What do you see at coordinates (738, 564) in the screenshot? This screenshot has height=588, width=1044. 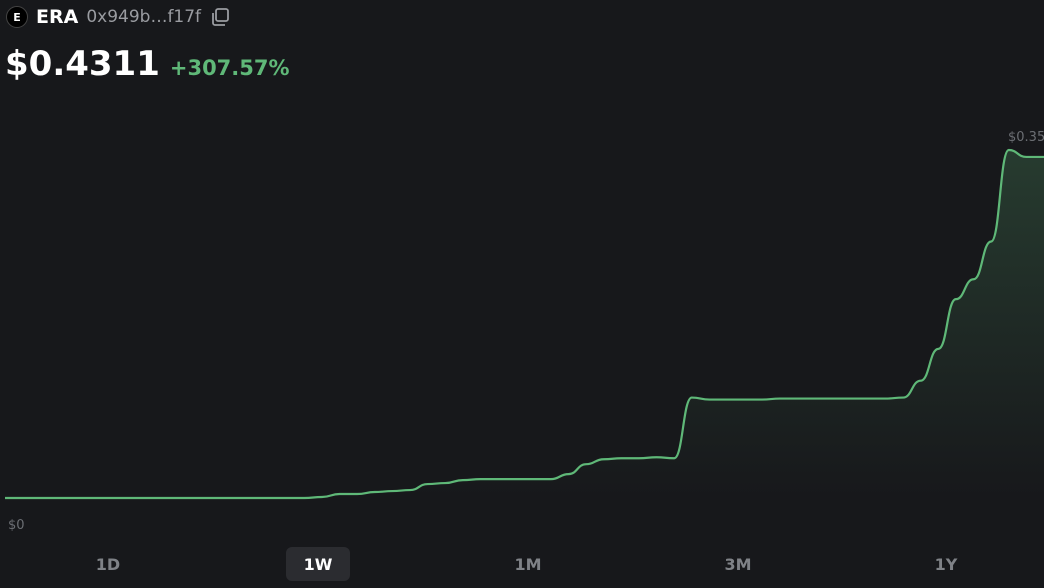 I see `time-range-button: 3M` at bounding box center [738, 564].